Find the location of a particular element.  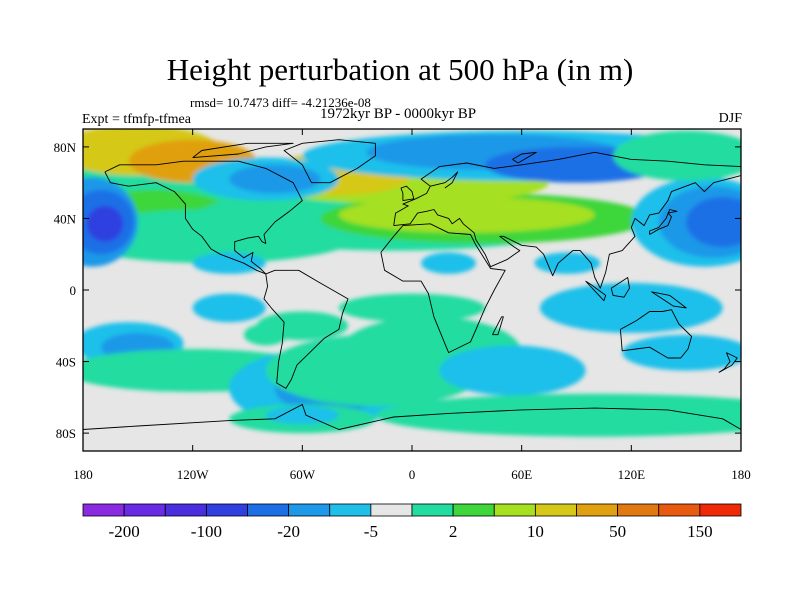

colorbar-label: -100 is located at coordinates (206, 531).